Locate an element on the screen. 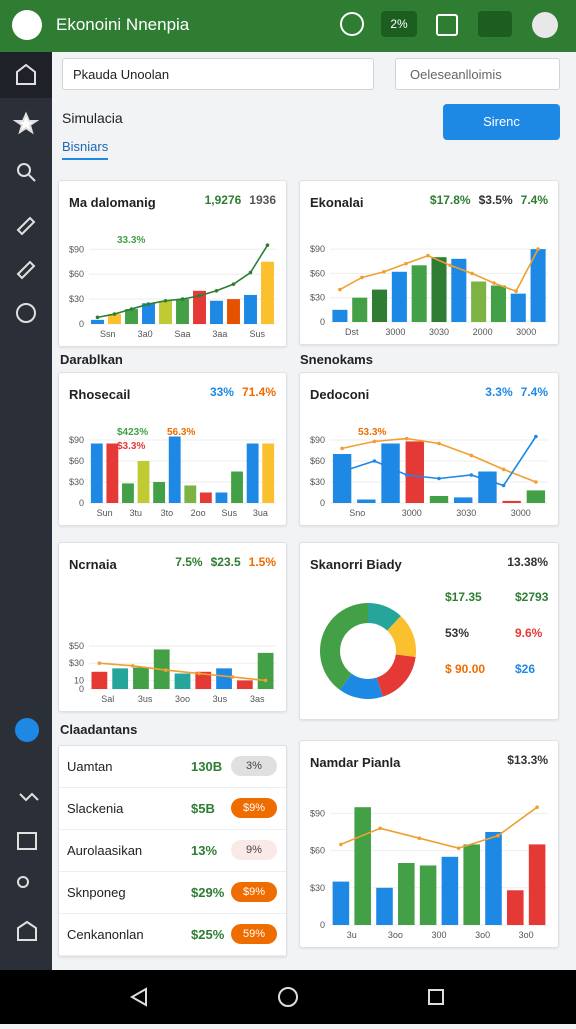 This screenshot has width=576, height=1029. legend-item: $26 is located at coordinates (525, 669).